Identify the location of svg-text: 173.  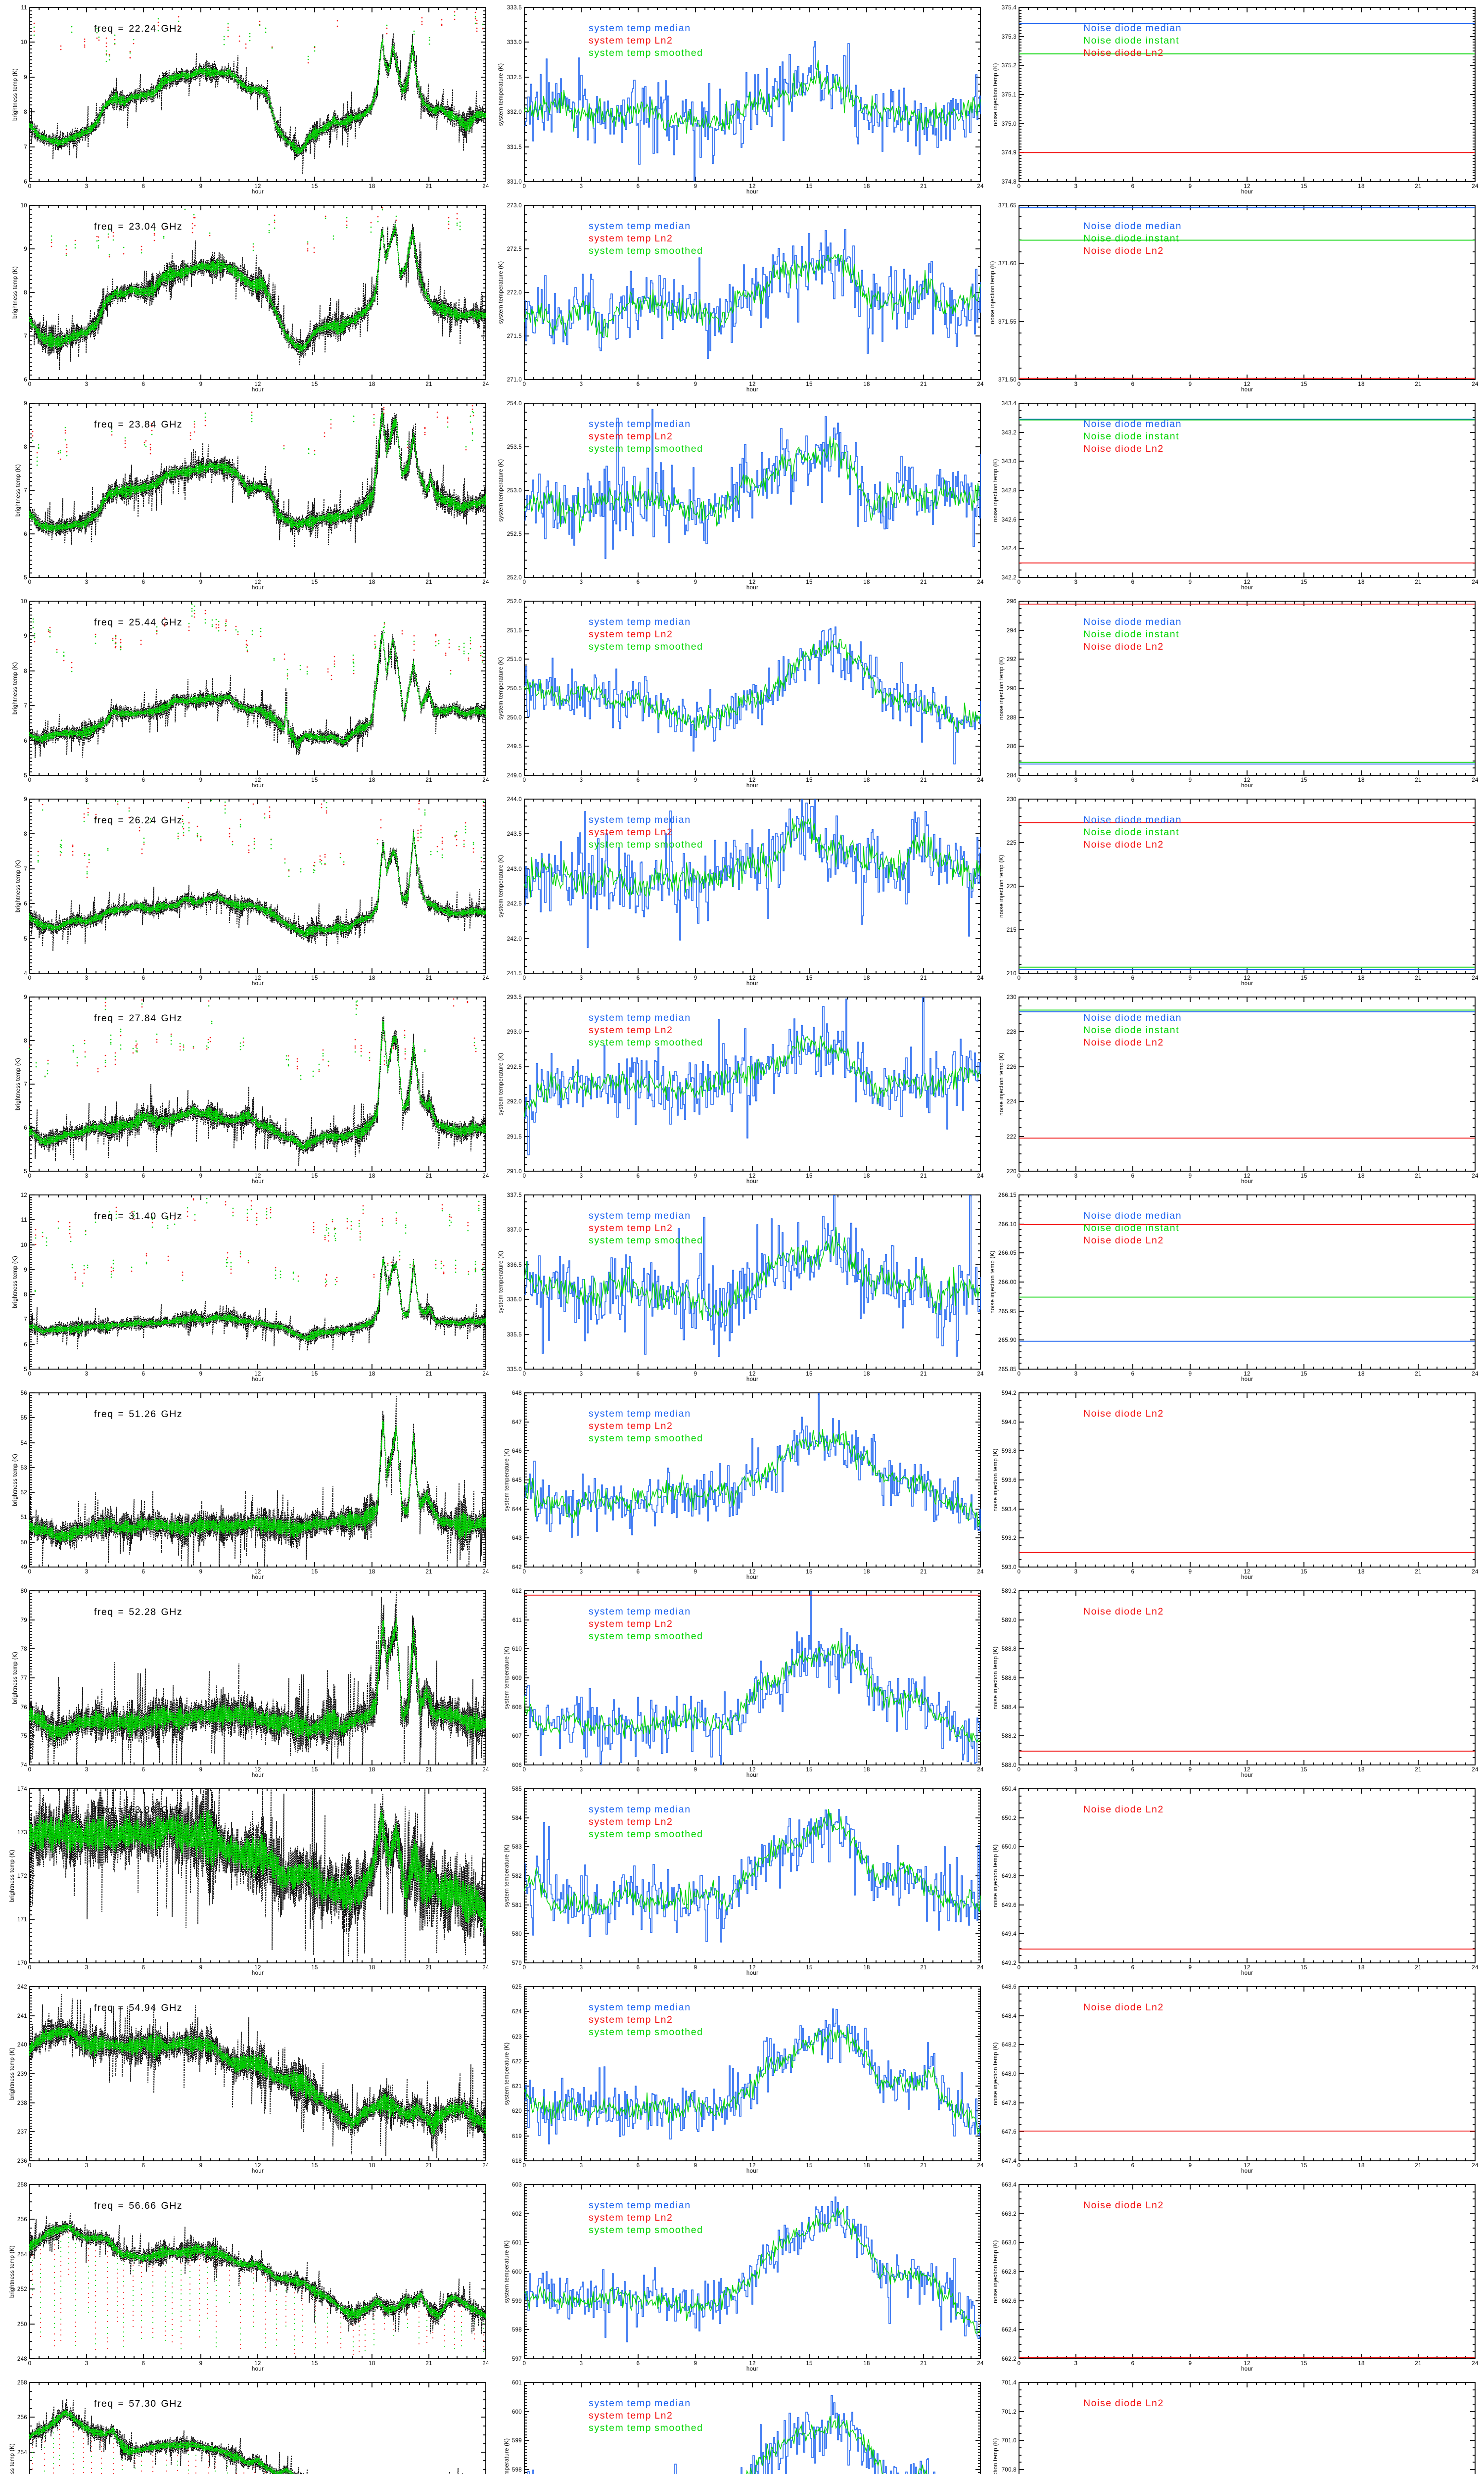
(22, 1833).